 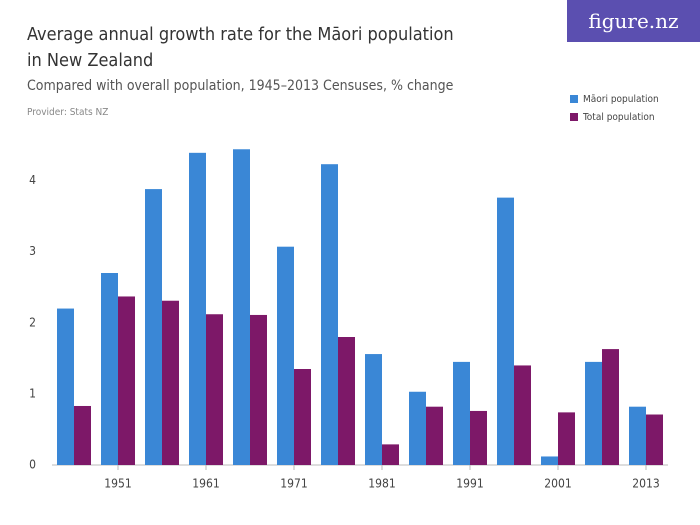 What do you see at coordinates (68, 112) in the screenshot?
I see `provider: Provider: Stats NZ` at bounding box center [68, 112].